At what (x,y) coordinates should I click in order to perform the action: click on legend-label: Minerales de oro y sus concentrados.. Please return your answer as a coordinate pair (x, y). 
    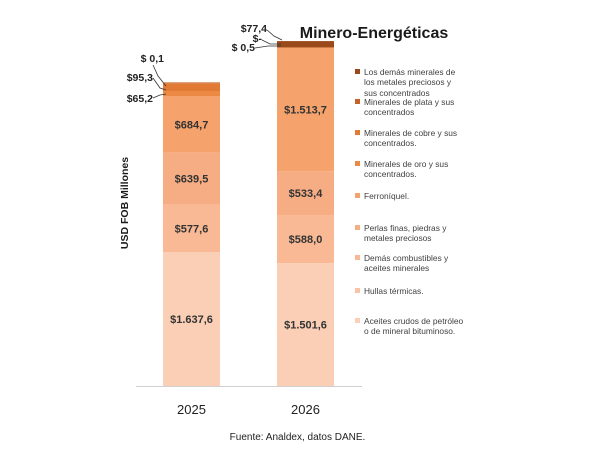
    Looking at the image, I should click on (406, 169).